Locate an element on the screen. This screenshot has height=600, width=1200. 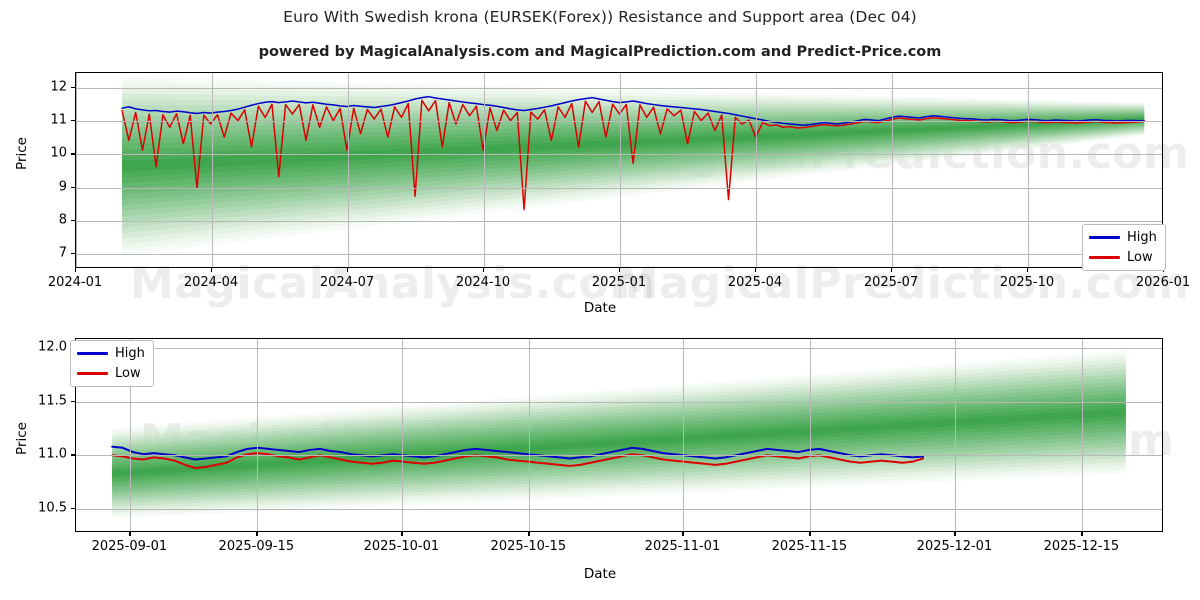
y-axis-tick-label: 12.0 is located at coordinates (52, 347).